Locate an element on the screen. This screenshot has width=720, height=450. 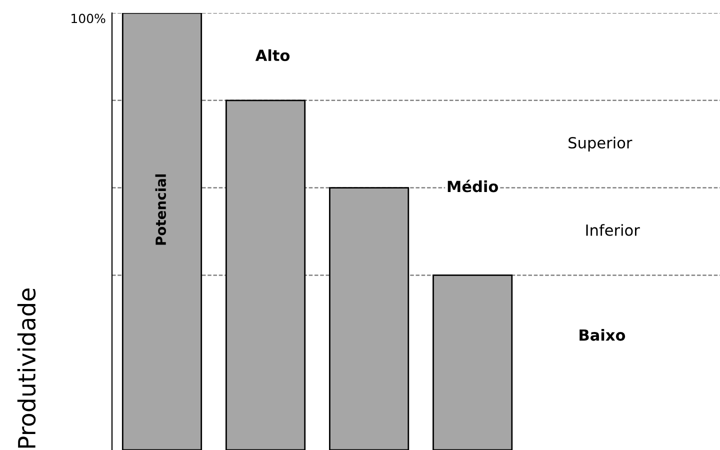
annotation: Alto is located at coordinates (272, 55).